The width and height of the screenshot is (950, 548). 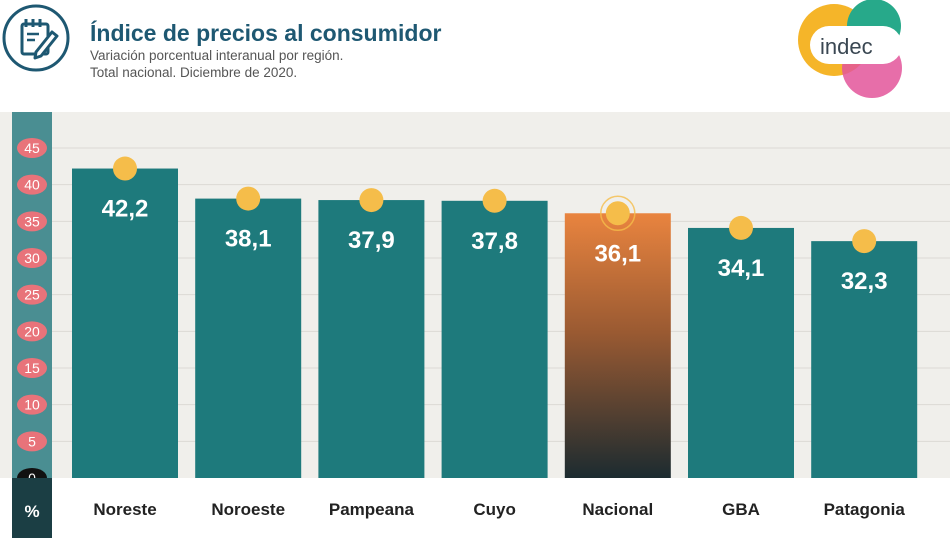 What do you see at coordinates (248, 338) in the screenshot?
I see `bar-noroeste` at bounding box center [248, 338].